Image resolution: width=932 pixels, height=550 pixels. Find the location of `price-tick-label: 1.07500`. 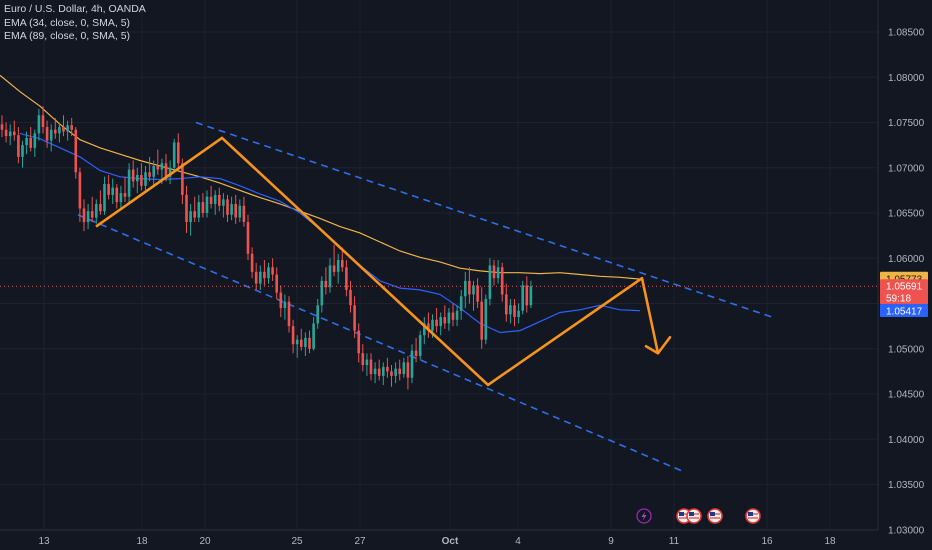

price-tick-label: 1.07500 is located at coordinates (906, 123).